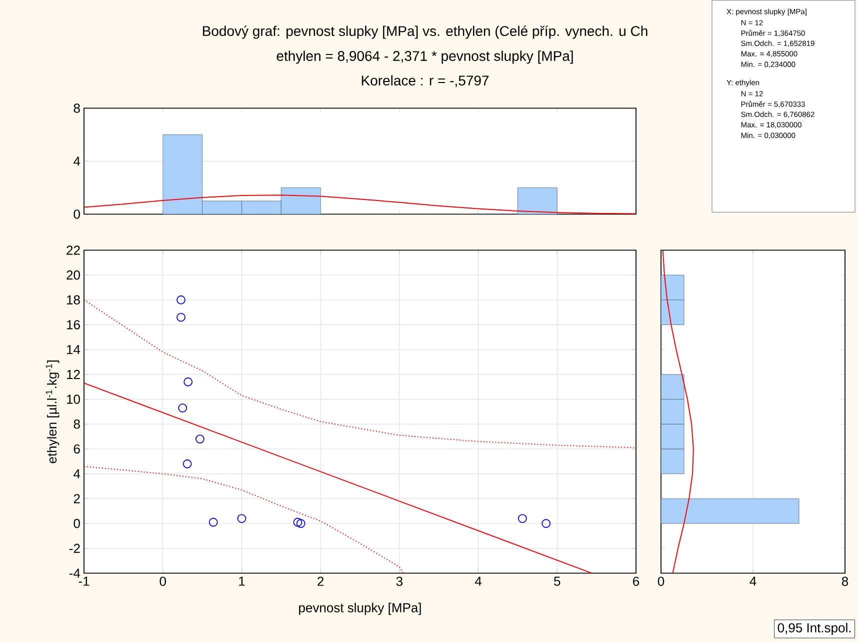 The height and width of the screenshot is (642, 858). I want to click on x-tick-label: 1, so click(242, 581).